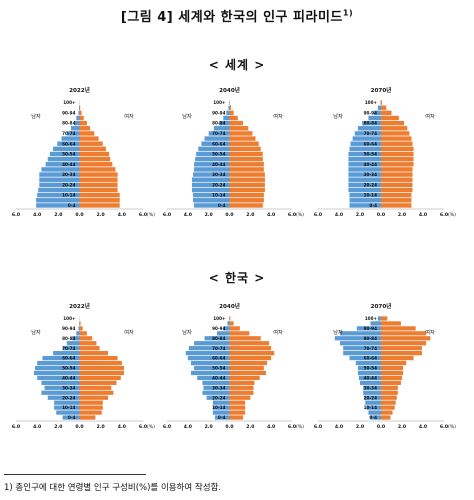 The height and width of the screenshot is (500, 474). I want to click on pyramid-title-1: 2022년, so click(79, 90).